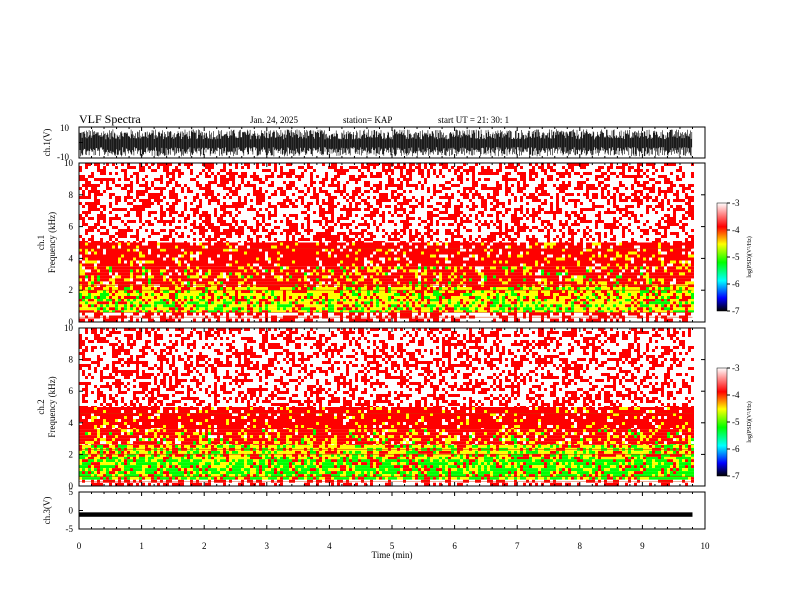  I want to click on ch1-ytick-label: 10, so click(65, 128).